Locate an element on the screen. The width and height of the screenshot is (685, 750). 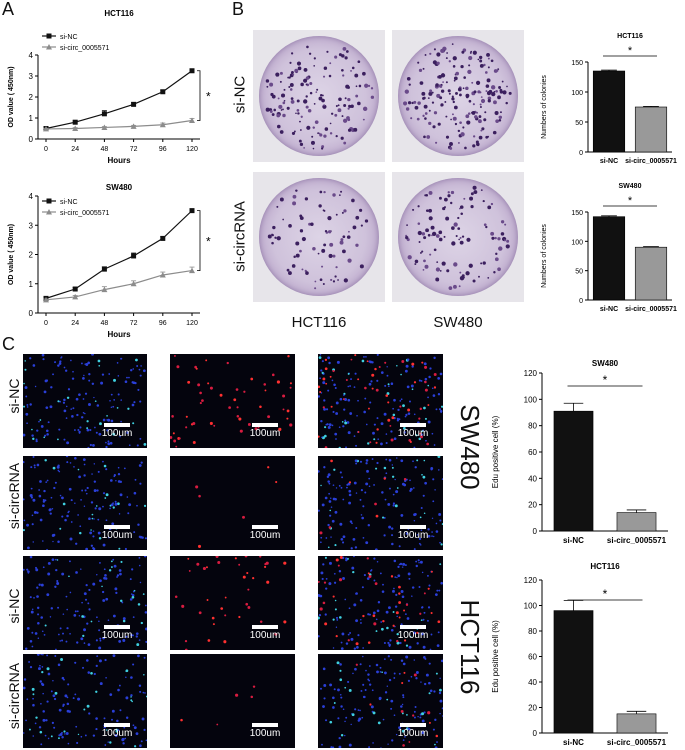
row-label-b-si-nc: si-NC is located at coordinates (240, 94).